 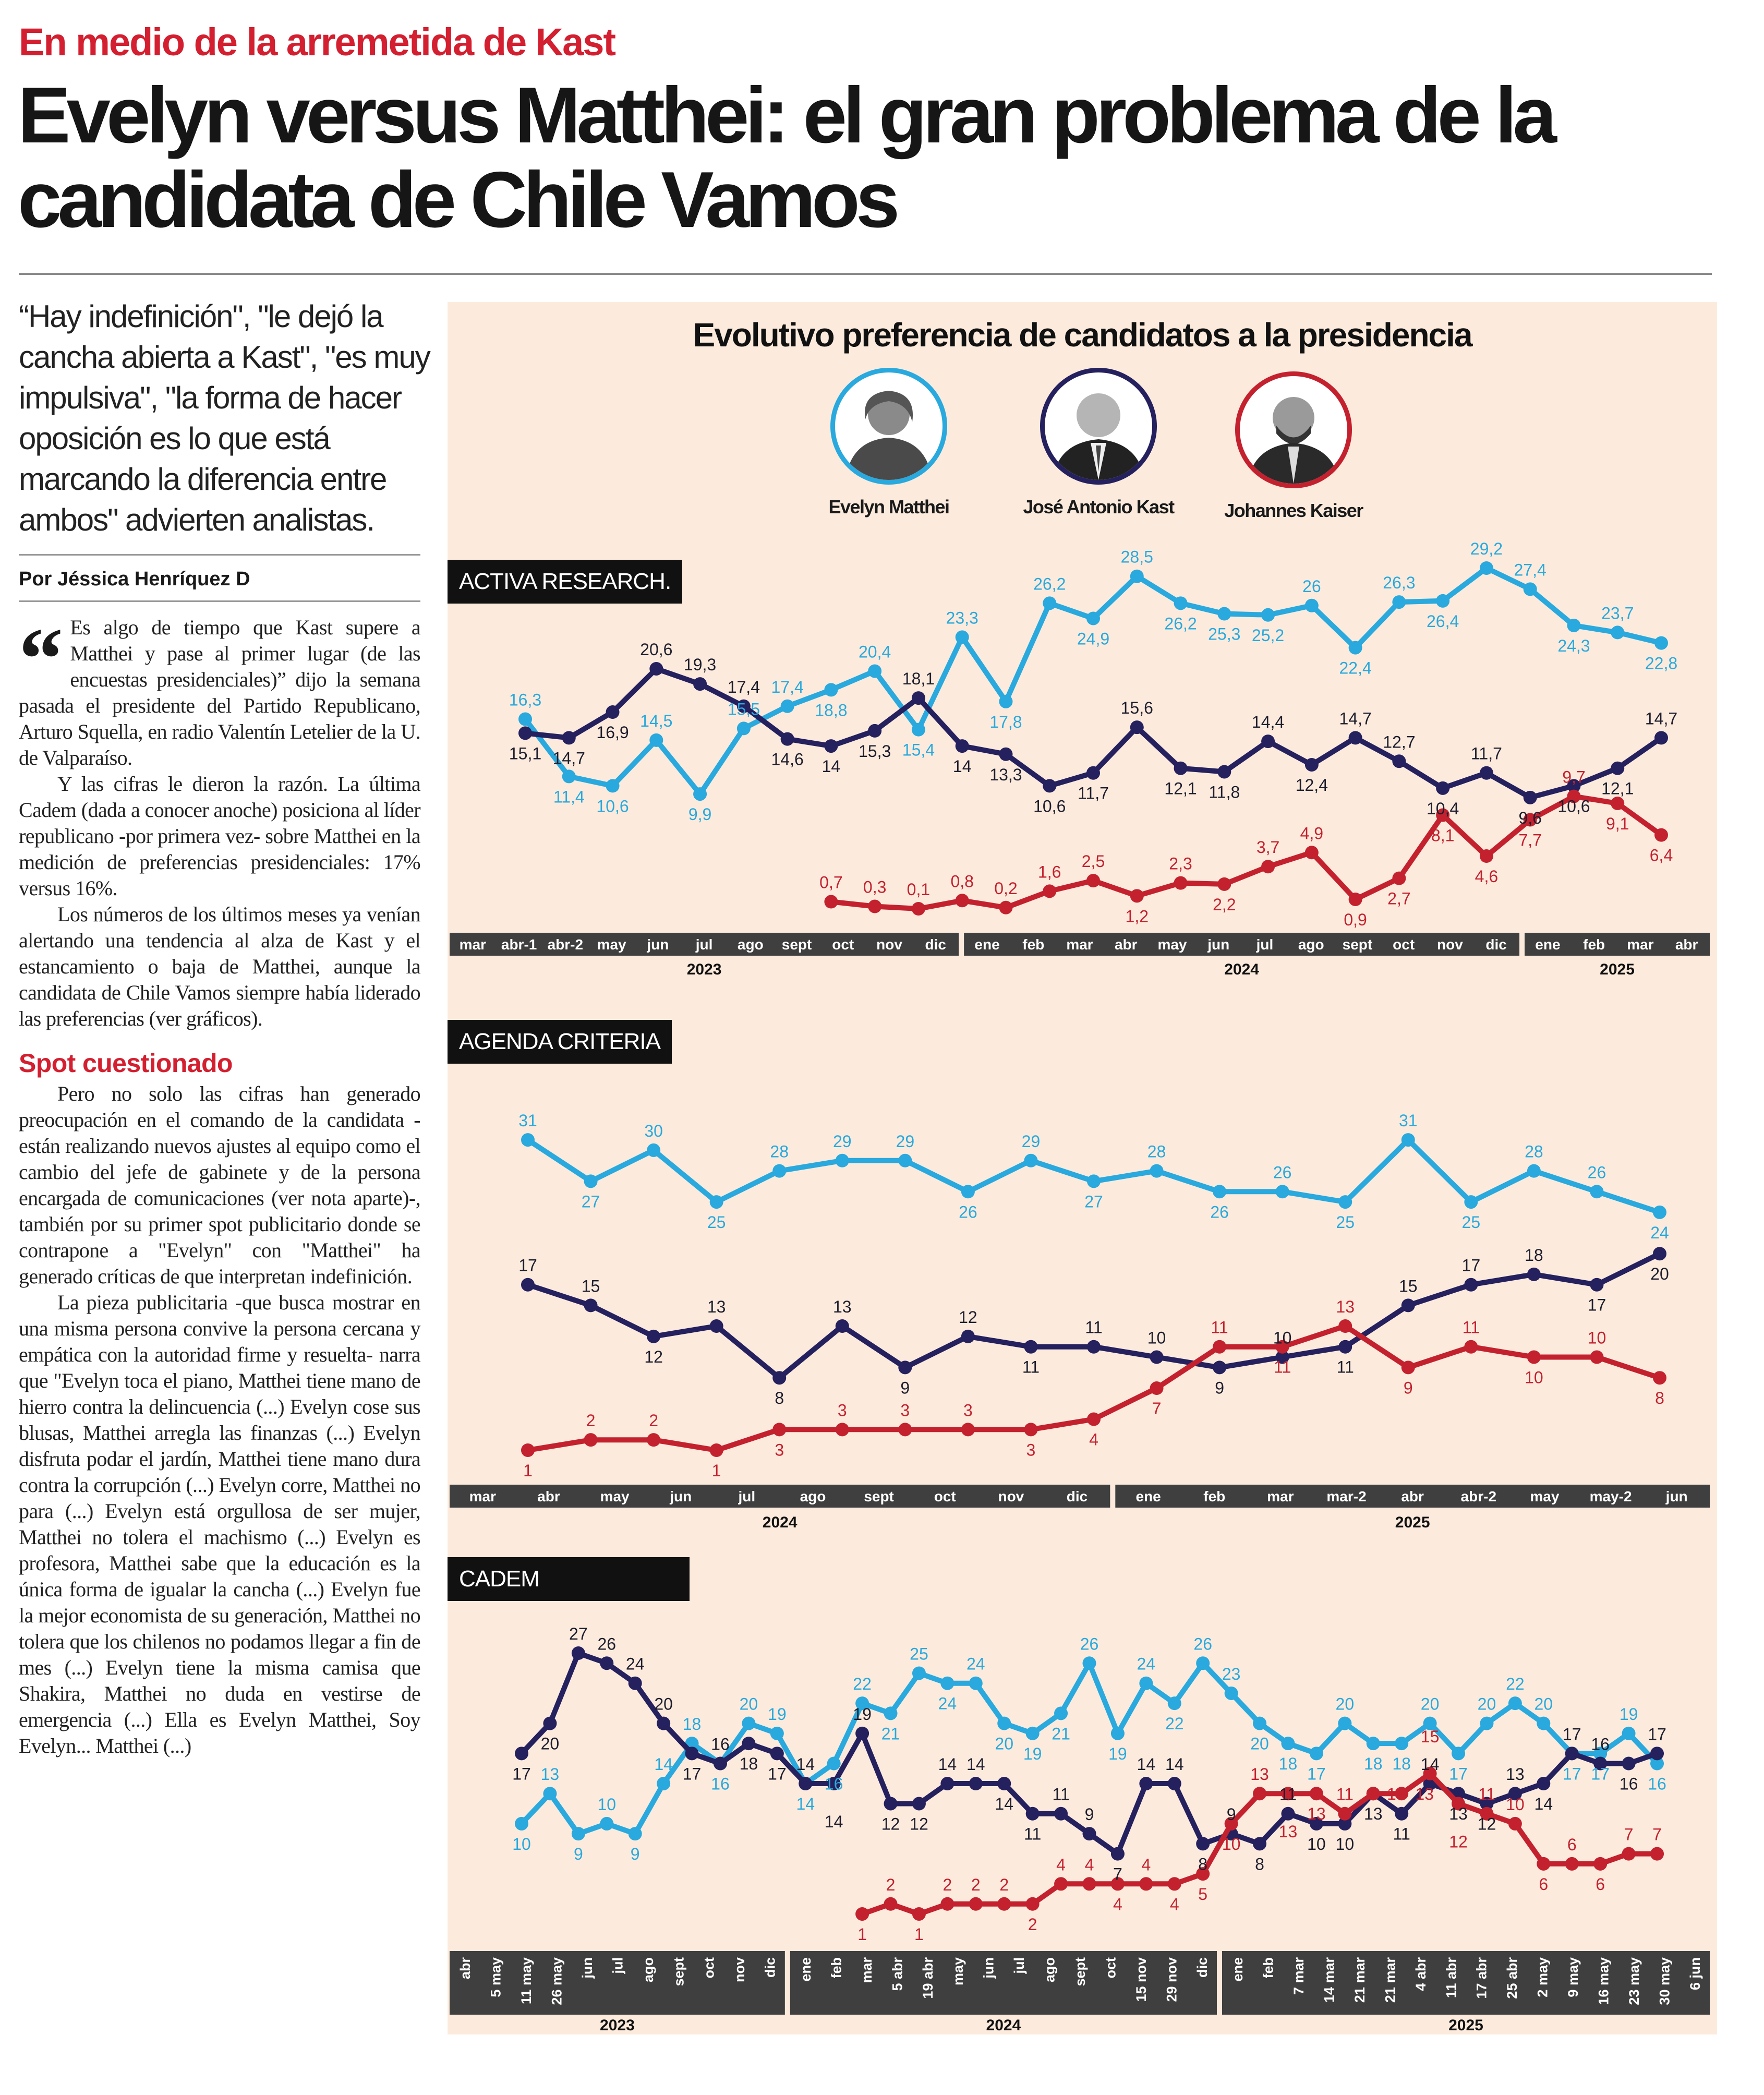 I want to click on data-label: 9,7, so click(x=1573, y=777).